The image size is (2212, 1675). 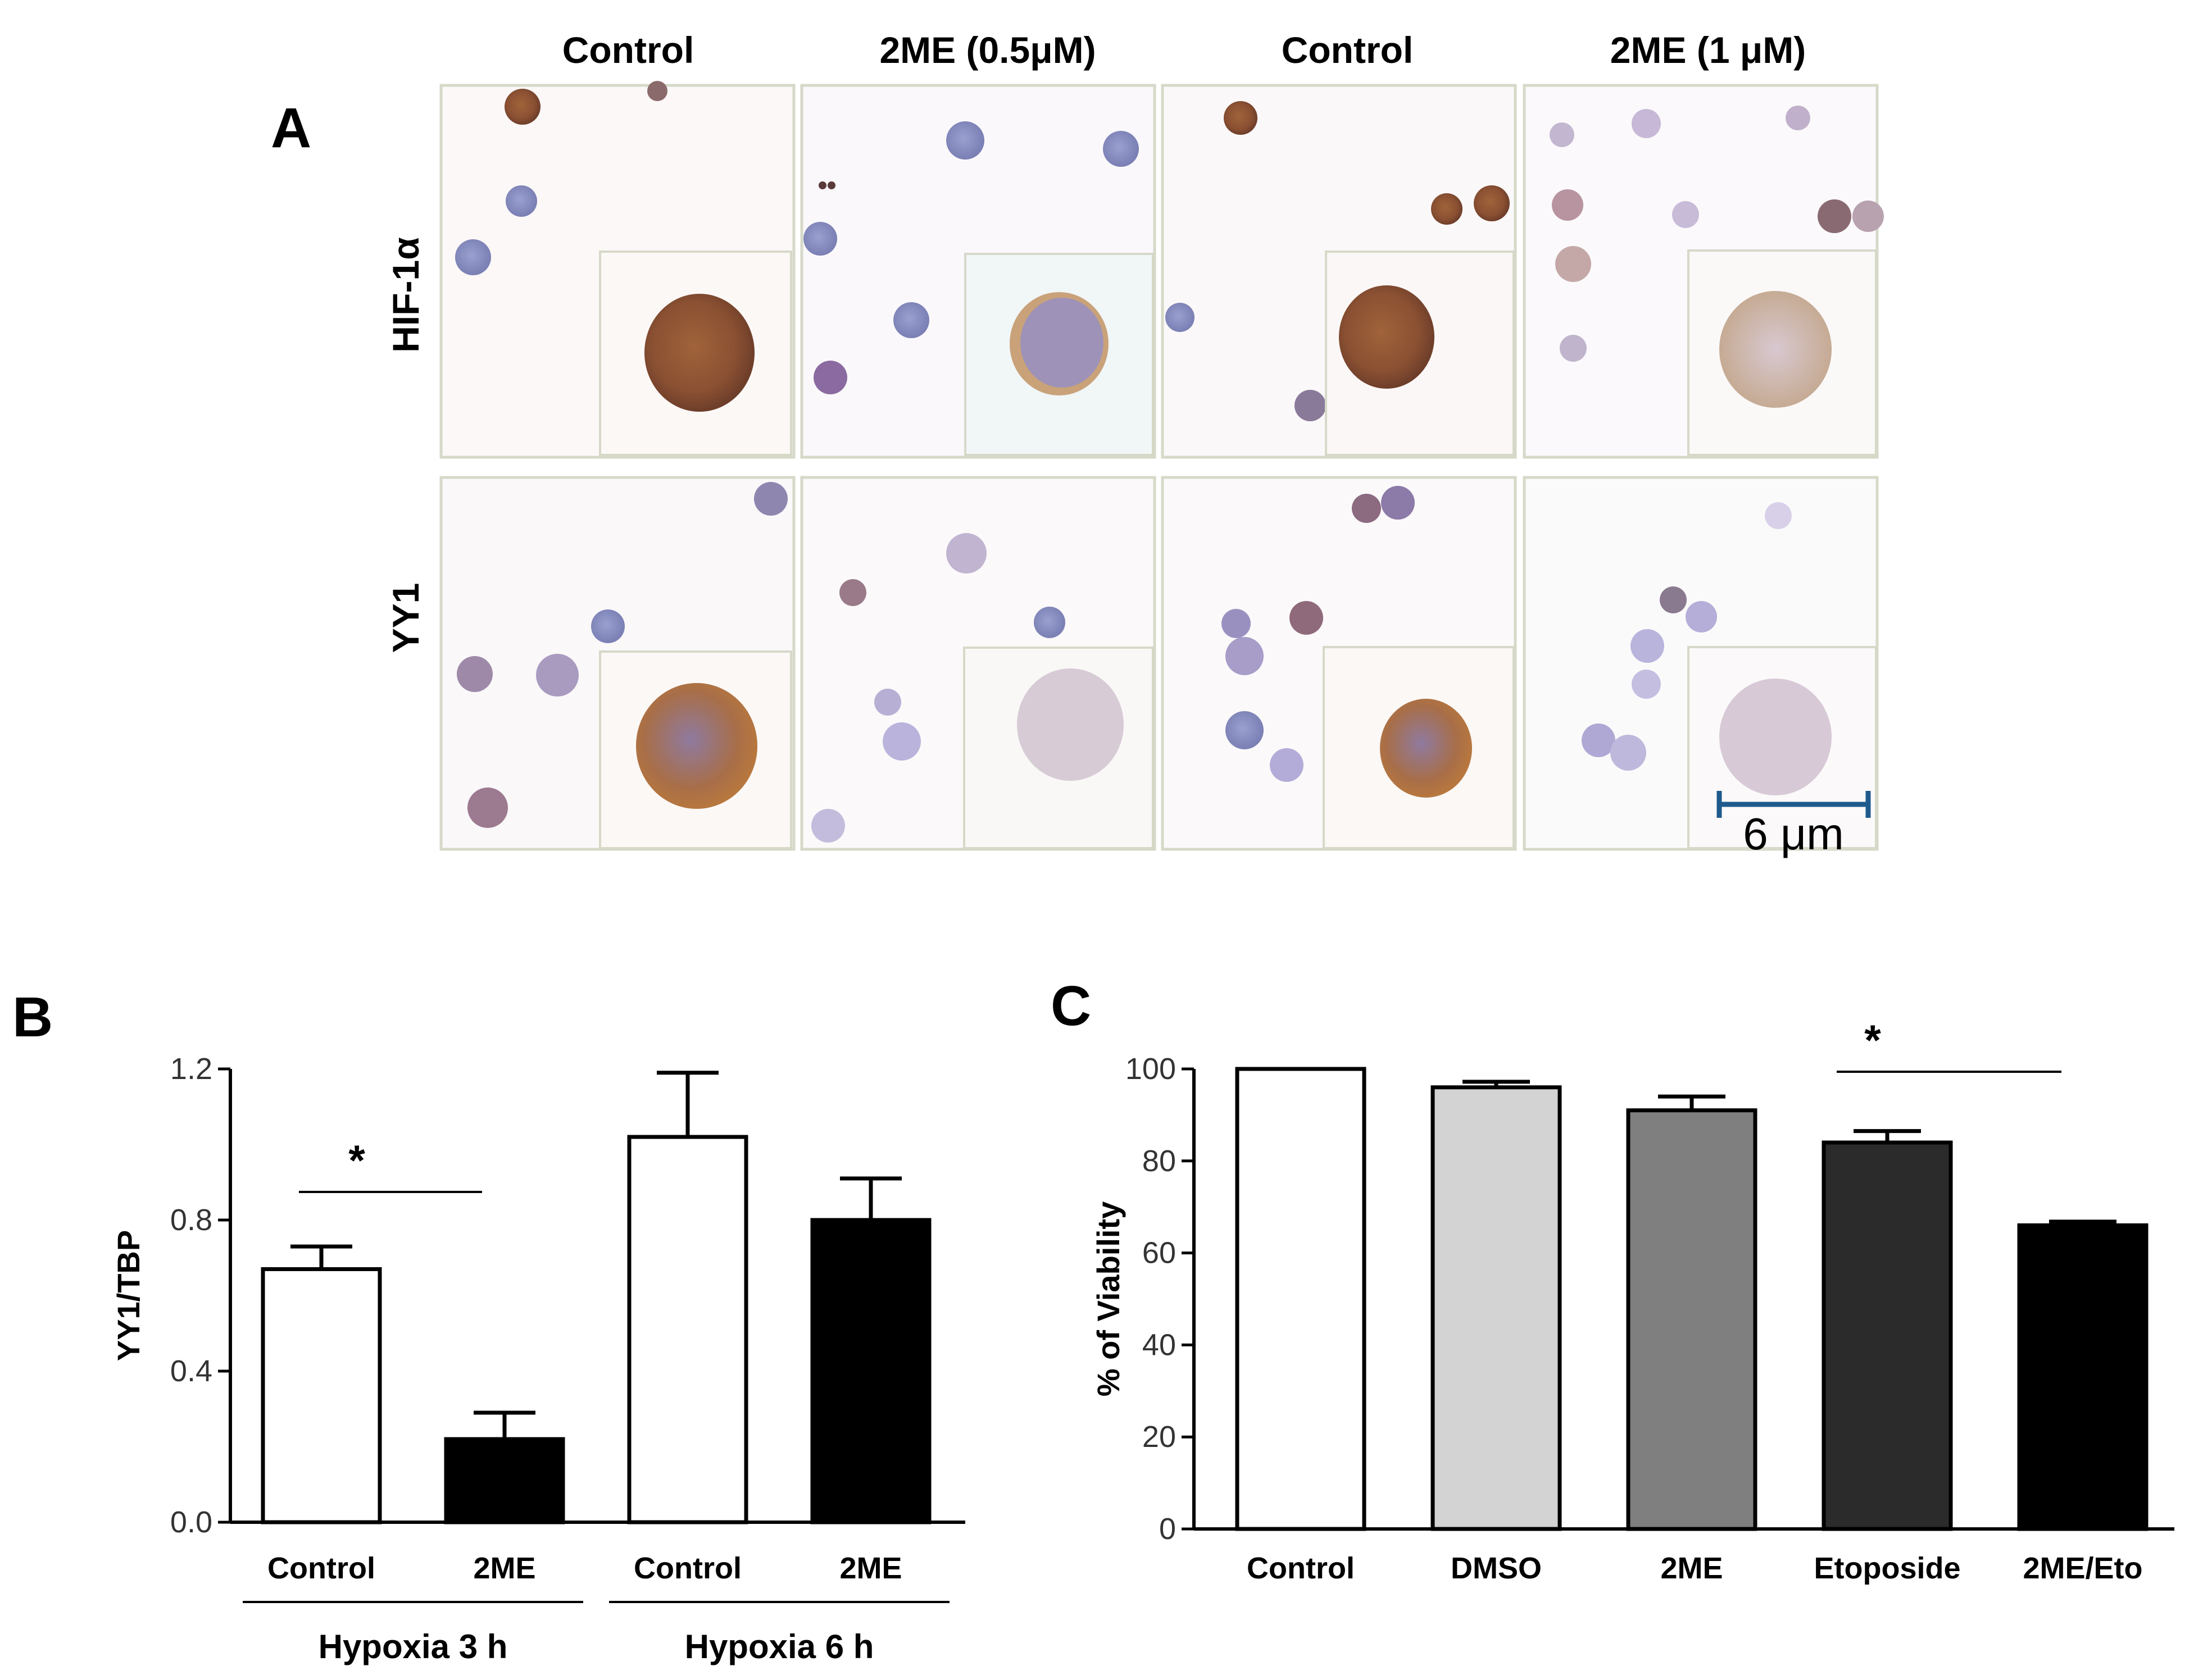 I want to click on y-axis-title: YY1/TBP, so click(x=128, y=1295).